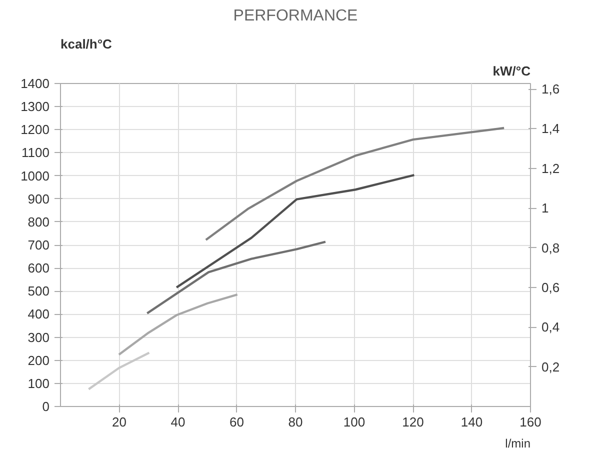  What do you see at coordinates (35, 106) in the screenshot?
I see `y-tick-label: 1300` at bounding box center [35, 106].